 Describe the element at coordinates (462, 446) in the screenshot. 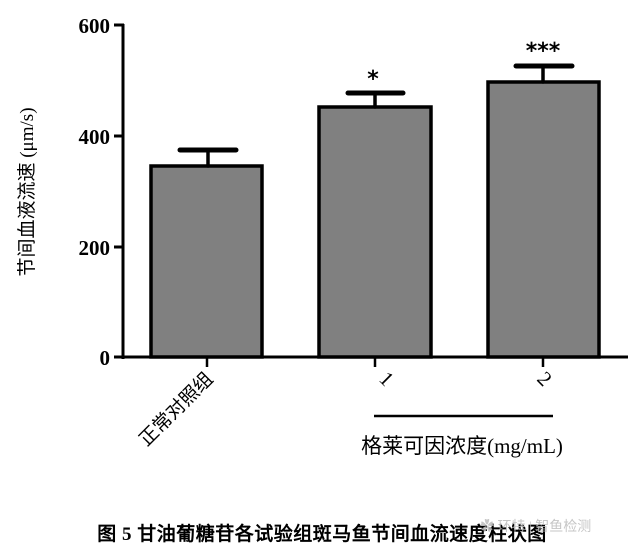

I see `x-group-label: 格莱可因浓度(mg/mL)` at that location.